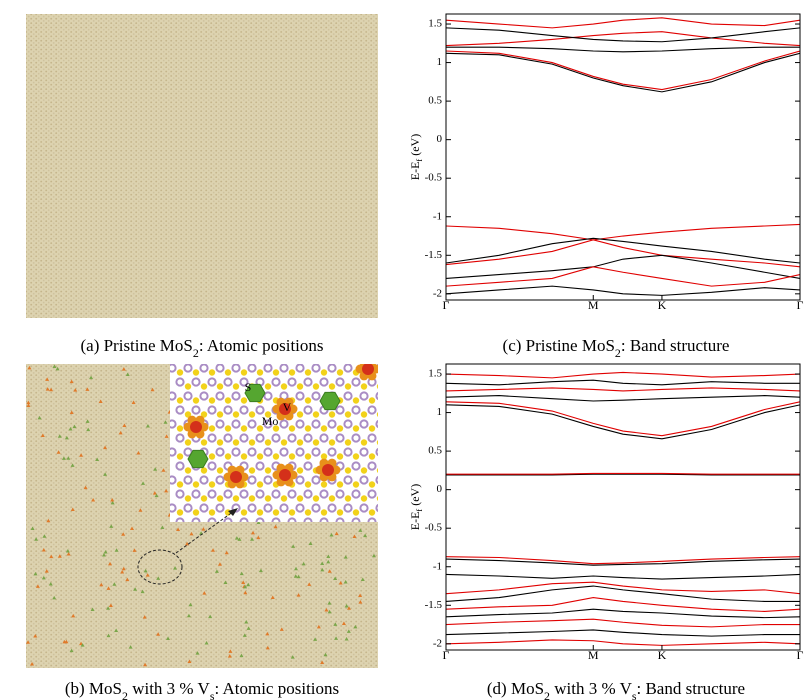 This screenshot has height=700, width=804. Describe the element at coordinates (616, 689) in the screenshot. I see `chart-caption: (d) MoS2 with 3 % Vs: Band structure` at that location.